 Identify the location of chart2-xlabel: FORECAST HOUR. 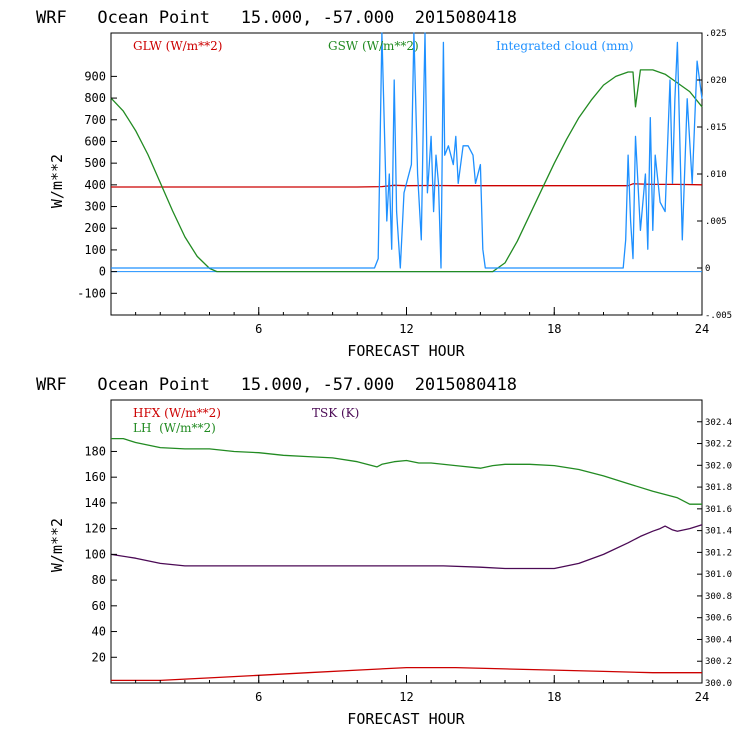
(406, 719).